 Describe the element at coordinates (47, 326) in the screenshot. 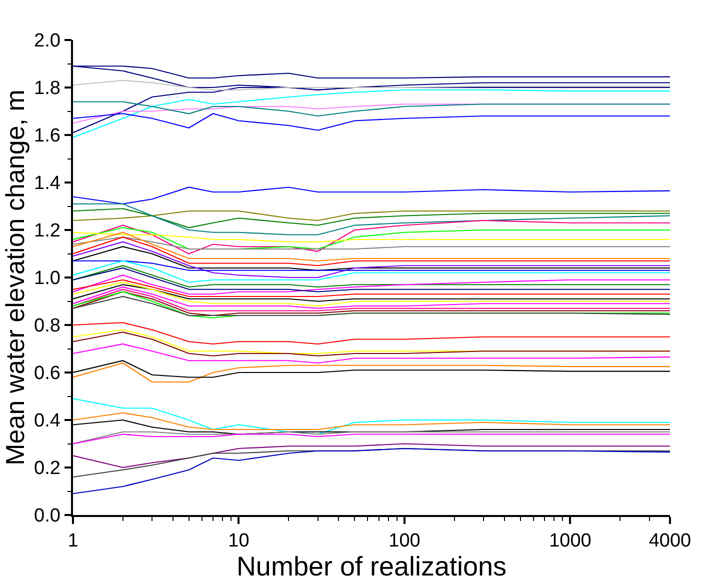

I see `y-tick-label: 0.8` at that location.